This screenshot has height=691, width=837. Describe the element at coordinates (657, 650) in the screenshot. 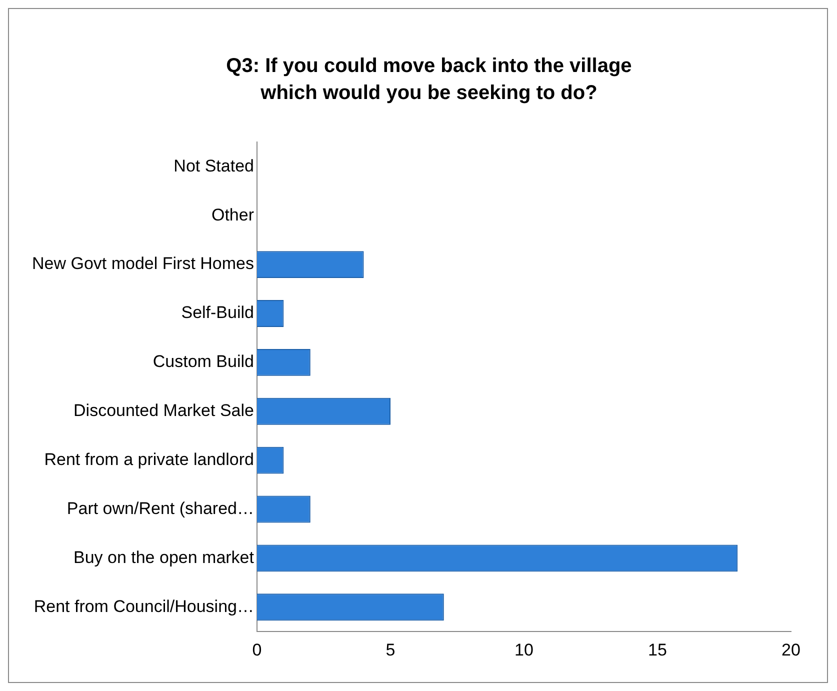

I see `x-tick-label: 15` at that location.